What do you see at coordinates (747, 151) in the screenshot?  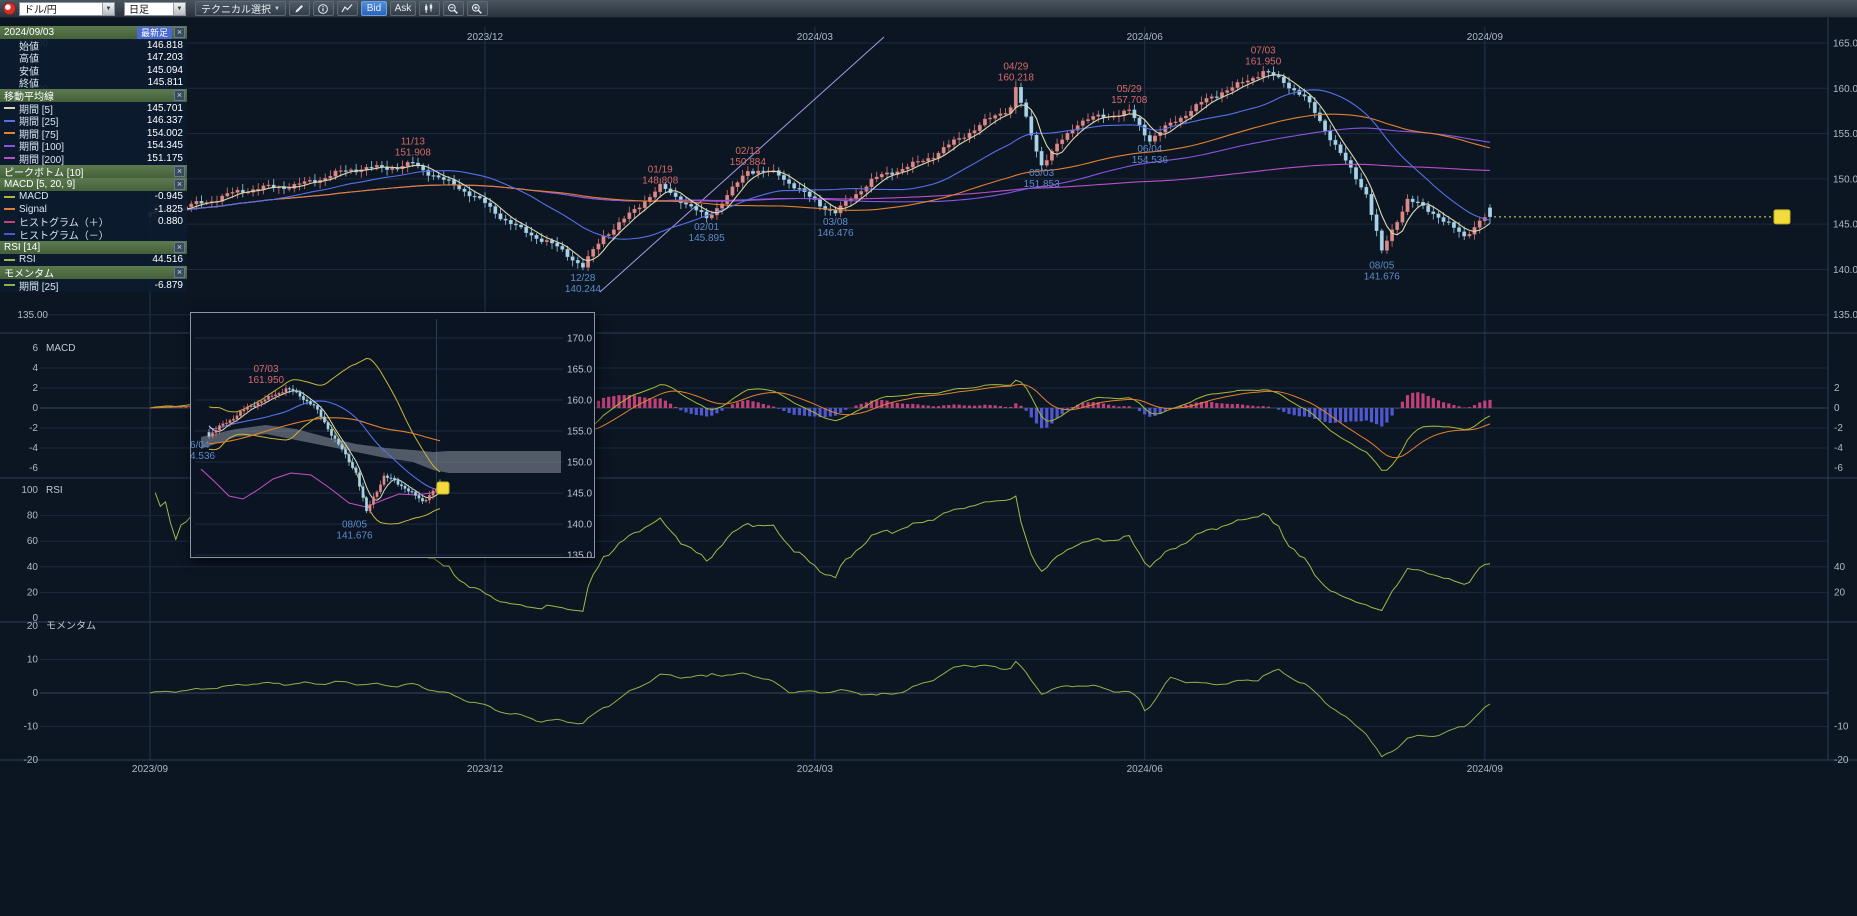 I see `peak-annotation: 02/13` at bounding box center [747, 151].